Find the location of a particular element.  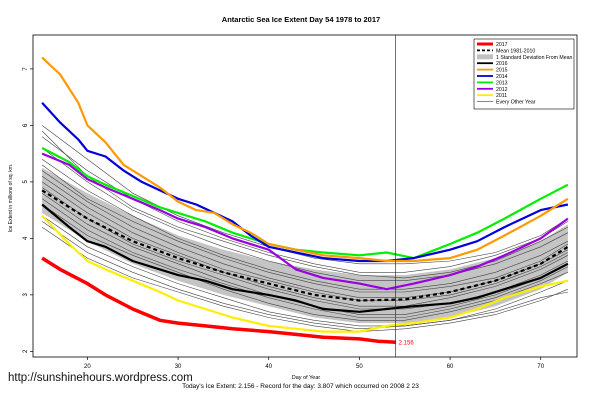

series-line-2017 is located at coordinates (218, 300).